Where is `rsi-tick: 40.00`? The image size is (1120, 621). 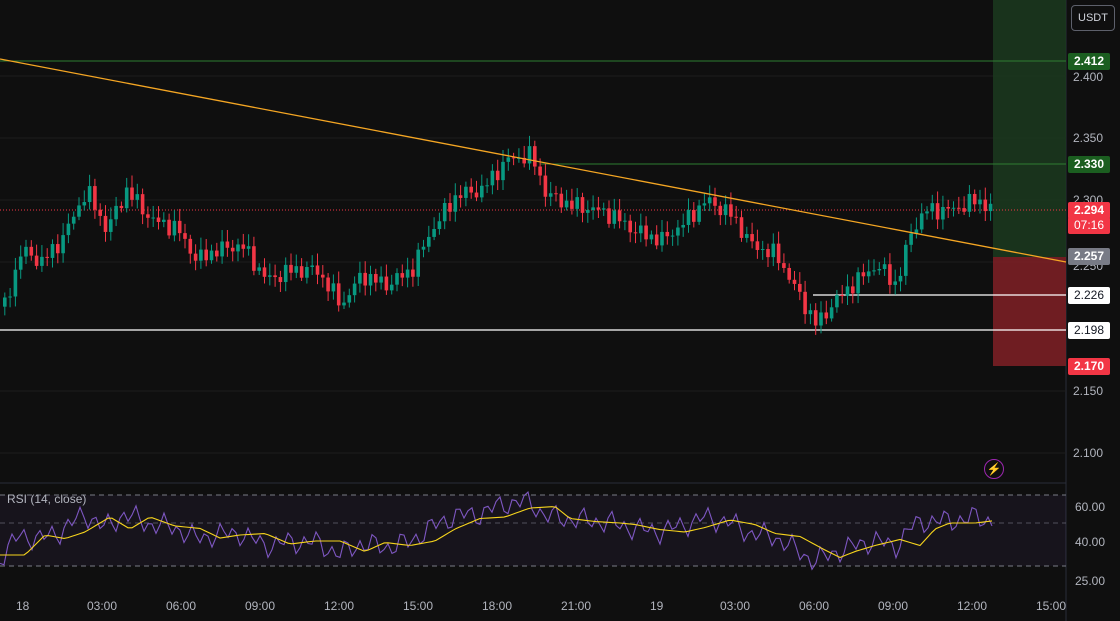
rsi-tick: 40.00 is located at coordinates (1090, 542).